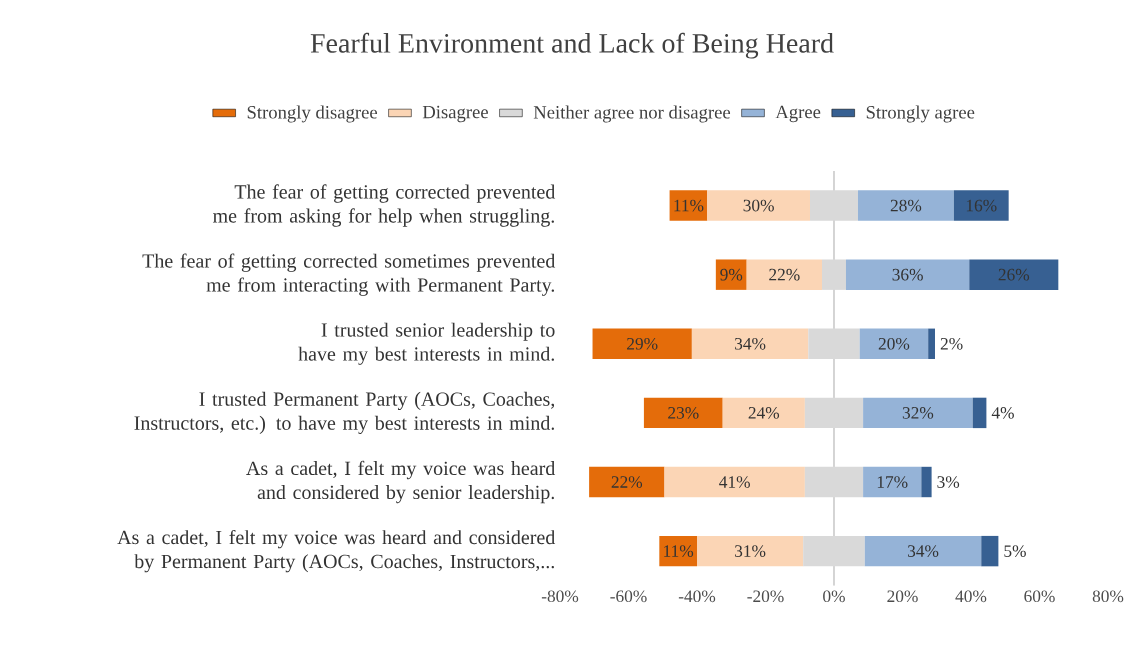 This screenshot has height=647, width=1145. Describe the element at coordinates (697, 596) in the screenshot. I see `x-tick-label: -40%` at that location.